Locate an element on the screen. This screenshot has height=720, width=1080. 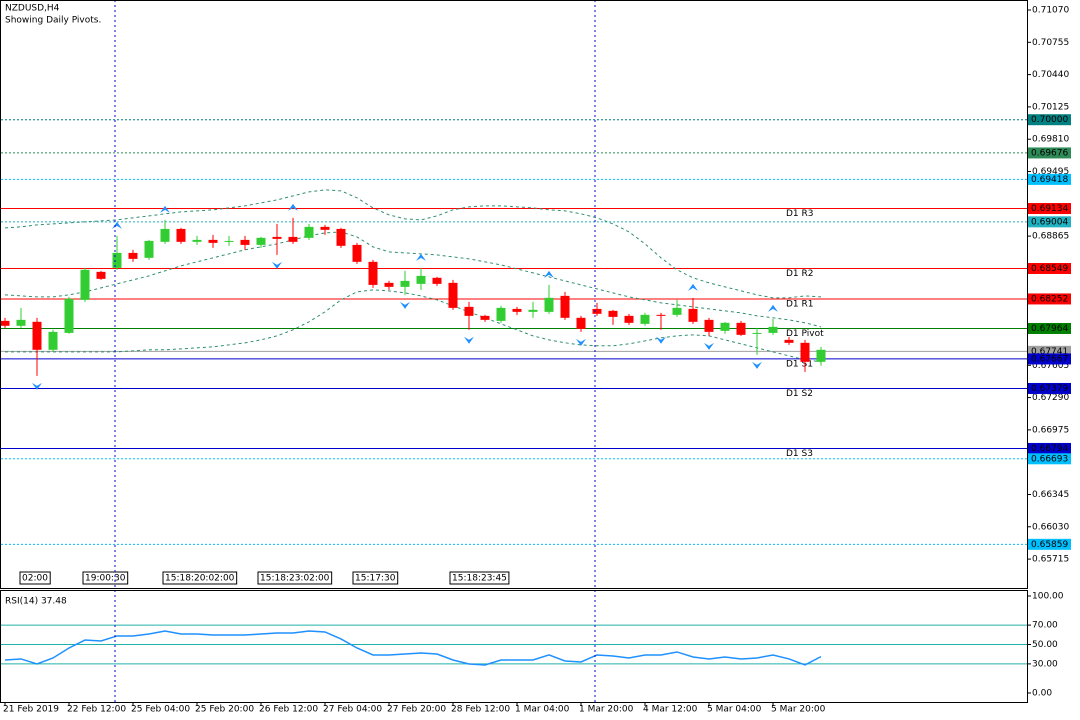
x-tick-label: 5 Mar 04:00 is located at coordinates (734, 710).